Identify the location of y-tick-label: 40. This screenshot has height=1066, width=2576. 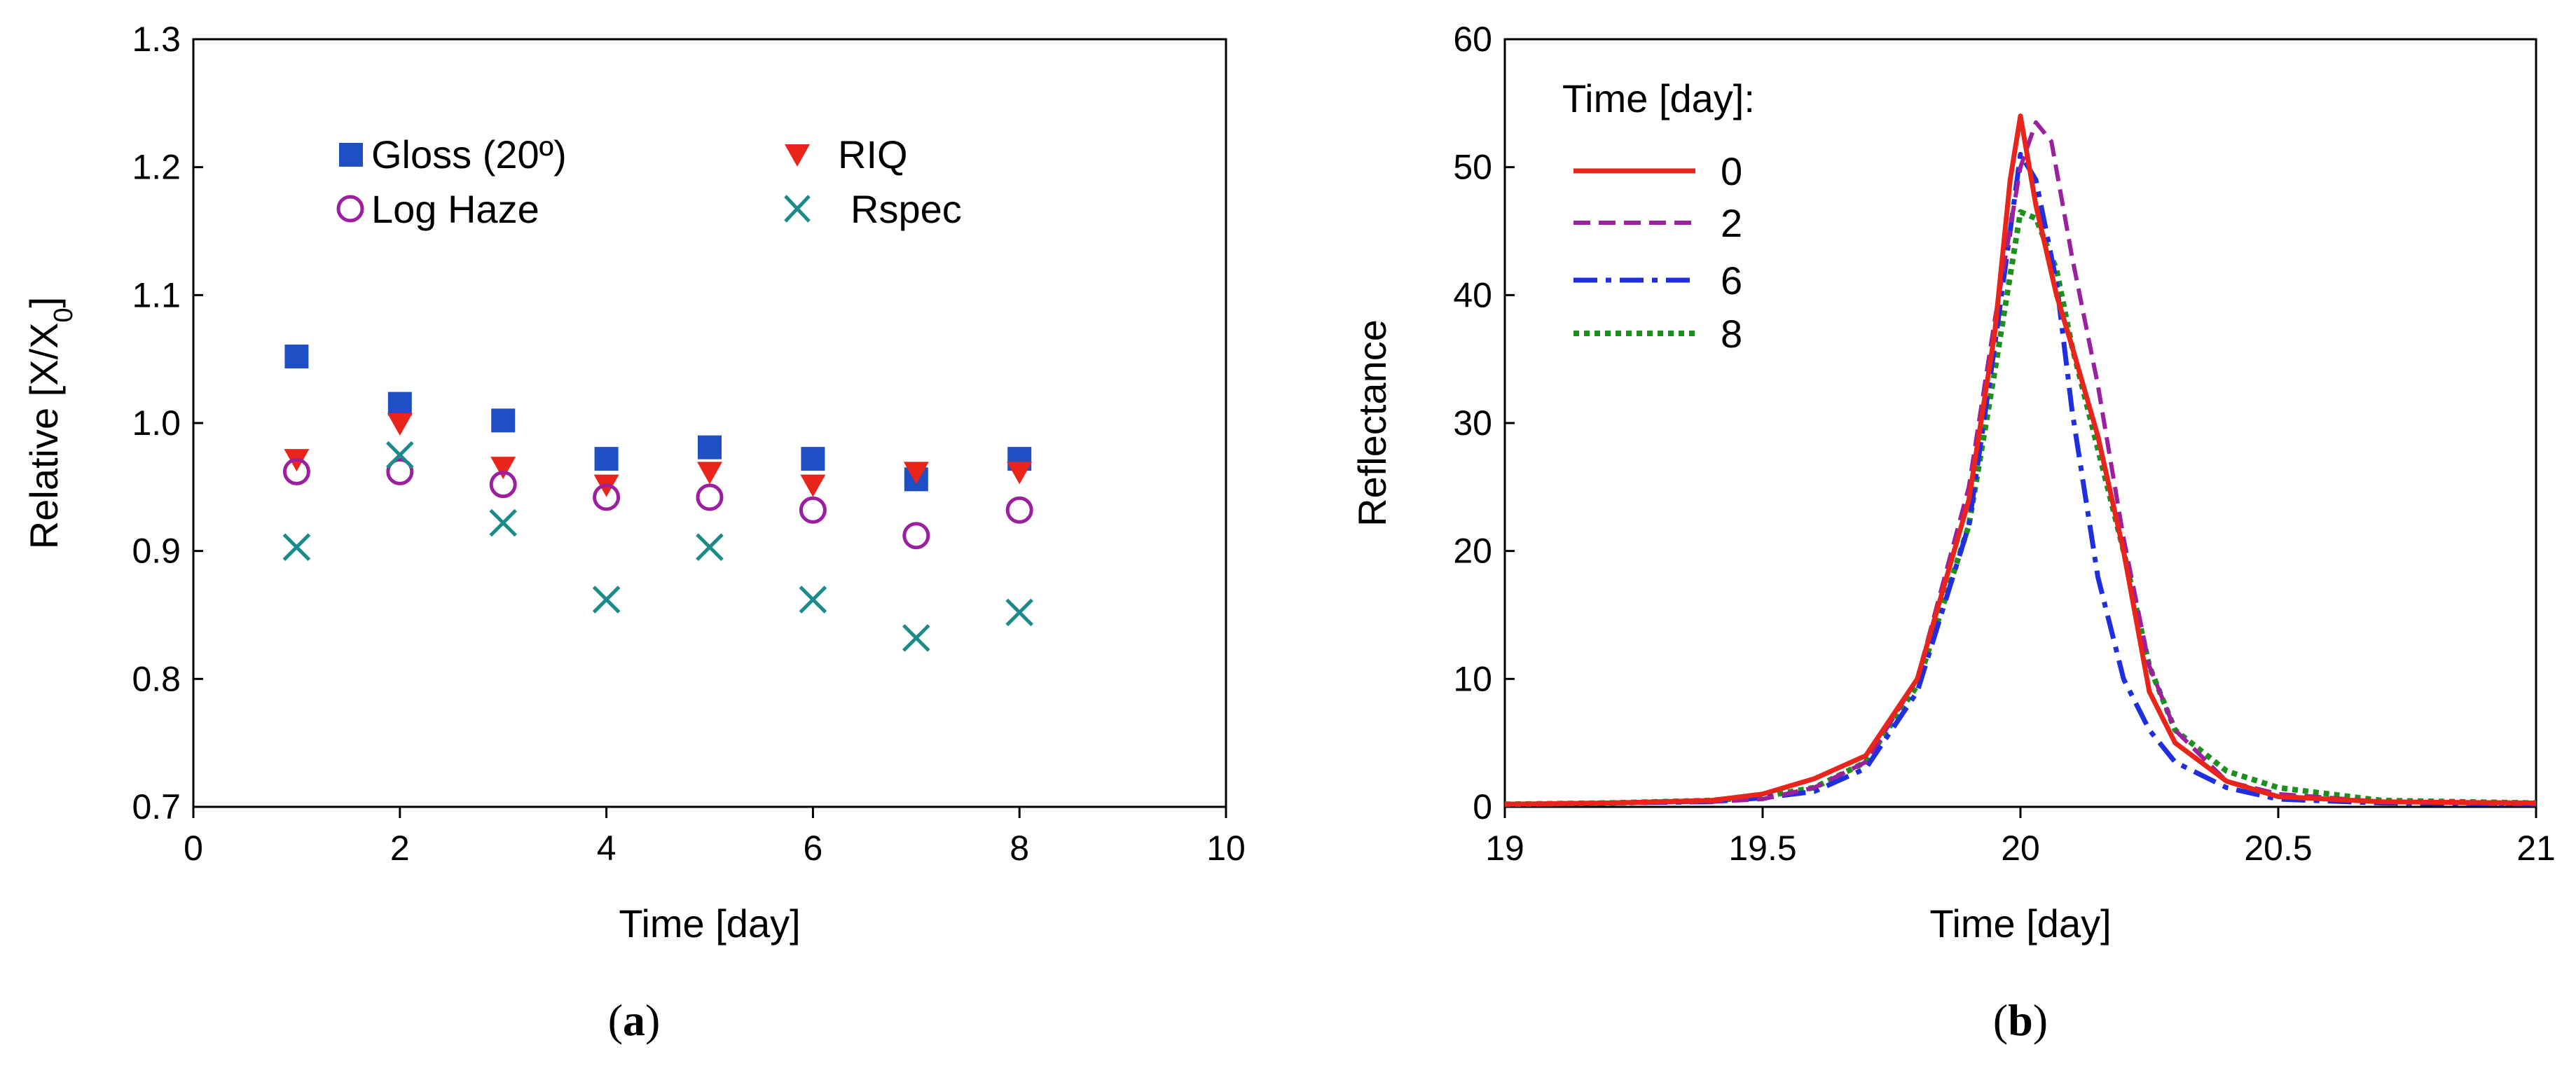
(1472, 294).